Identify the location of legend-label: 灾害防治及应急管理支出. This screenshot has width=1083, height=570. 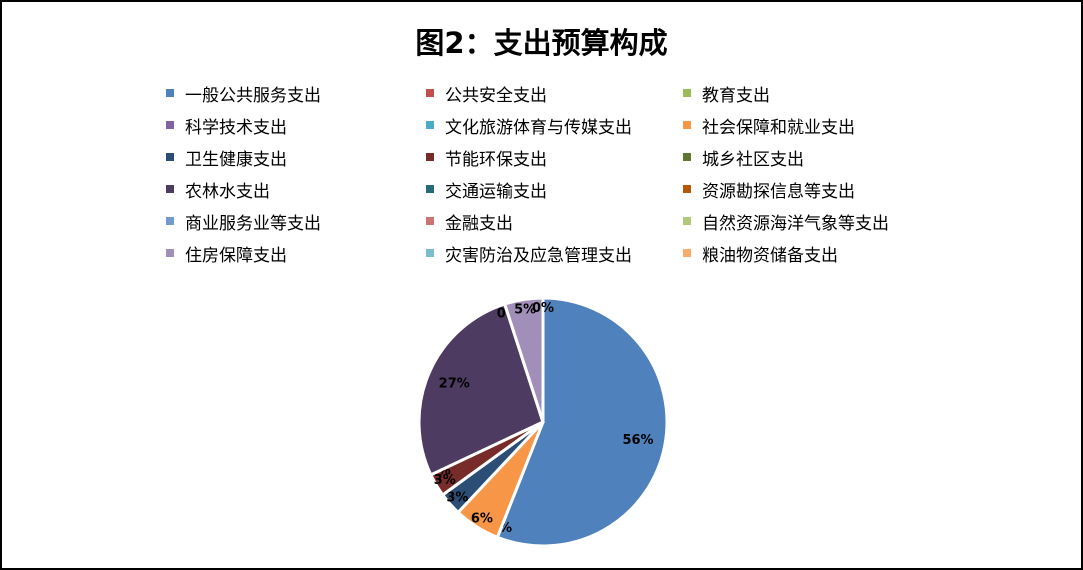
(538, 255).